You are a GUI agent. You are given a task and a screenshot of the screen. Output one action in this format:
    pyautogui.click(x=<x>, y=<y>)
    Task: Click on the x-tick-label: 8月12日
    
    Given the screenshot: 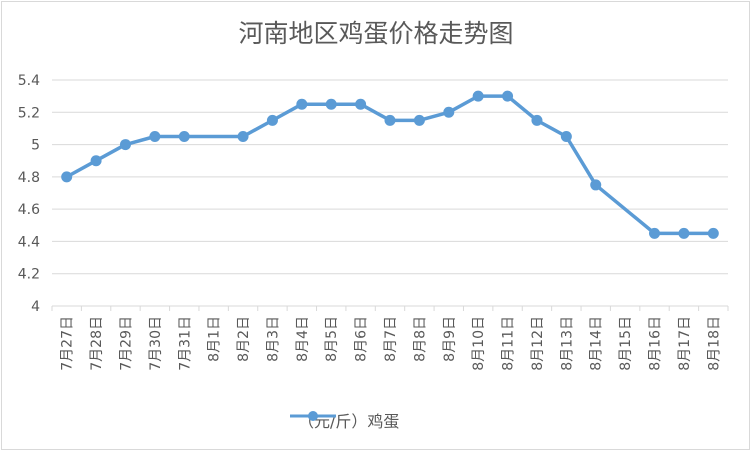 What is the action you would take?
    pyautogui.click(x=538, y=343)
    